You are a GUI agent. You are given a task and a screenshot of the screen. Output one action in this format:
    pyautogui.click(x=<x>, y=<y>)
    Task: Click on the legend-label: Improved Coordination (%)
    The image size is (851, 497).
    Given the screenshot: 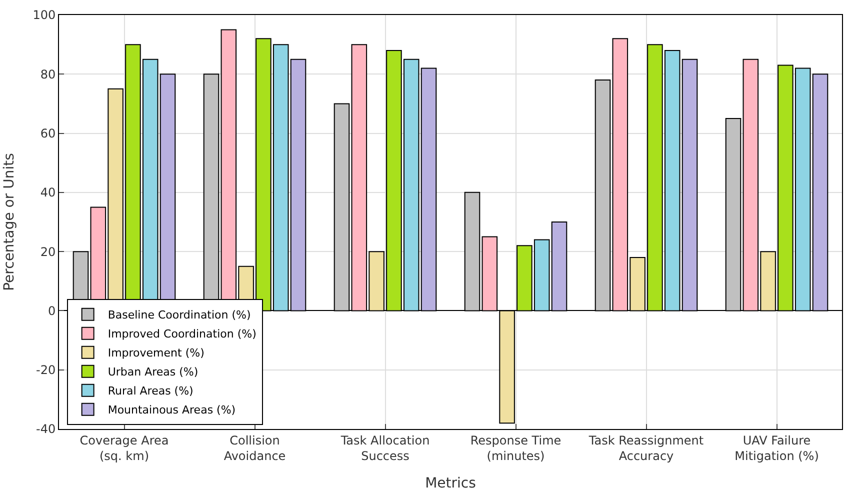 What is the action you would take?
    pyautogui.click(x=182, y=334)
    